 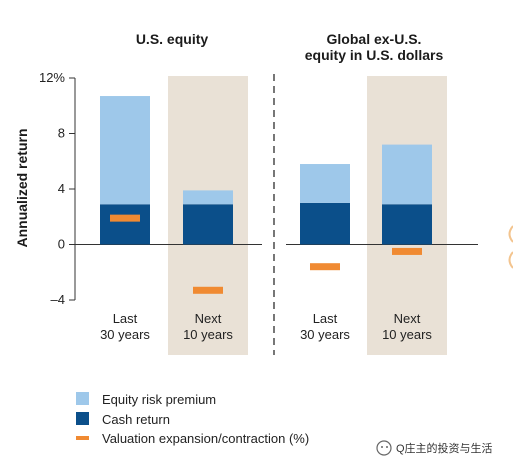 I want to click on panel-title-global-line1: Global ex-U.S., so click(x=374, y=39).